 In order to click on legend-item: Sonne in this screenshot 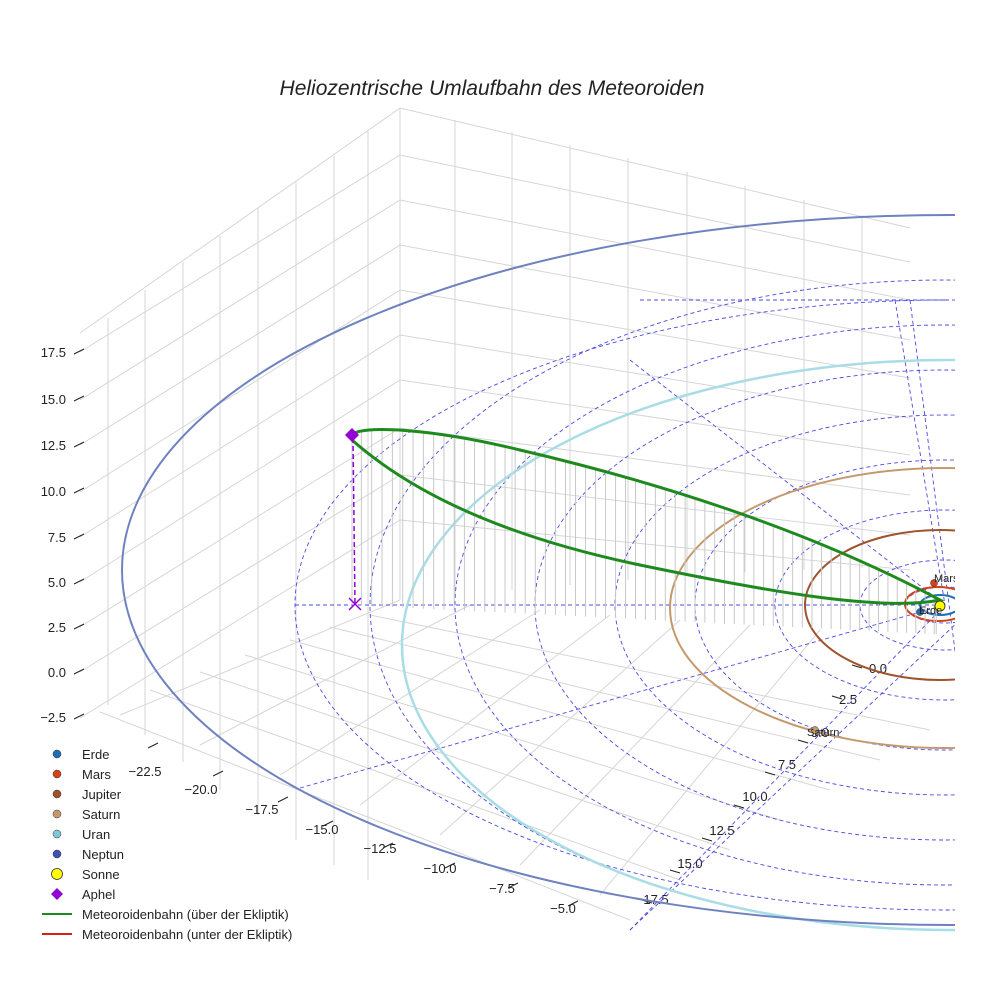, I will do `click(85, 874)`.